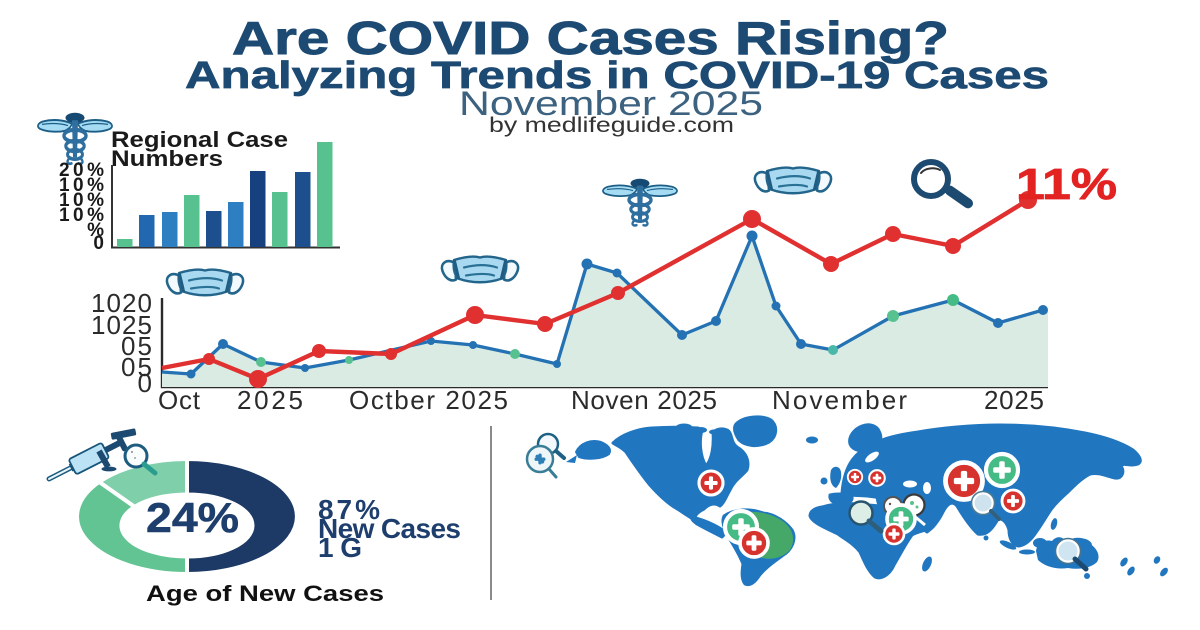  What do you see at coordinates (644, 400) in the screenshot?
I see `svg-text: Noven 2025` at bounding box center [644, 400].